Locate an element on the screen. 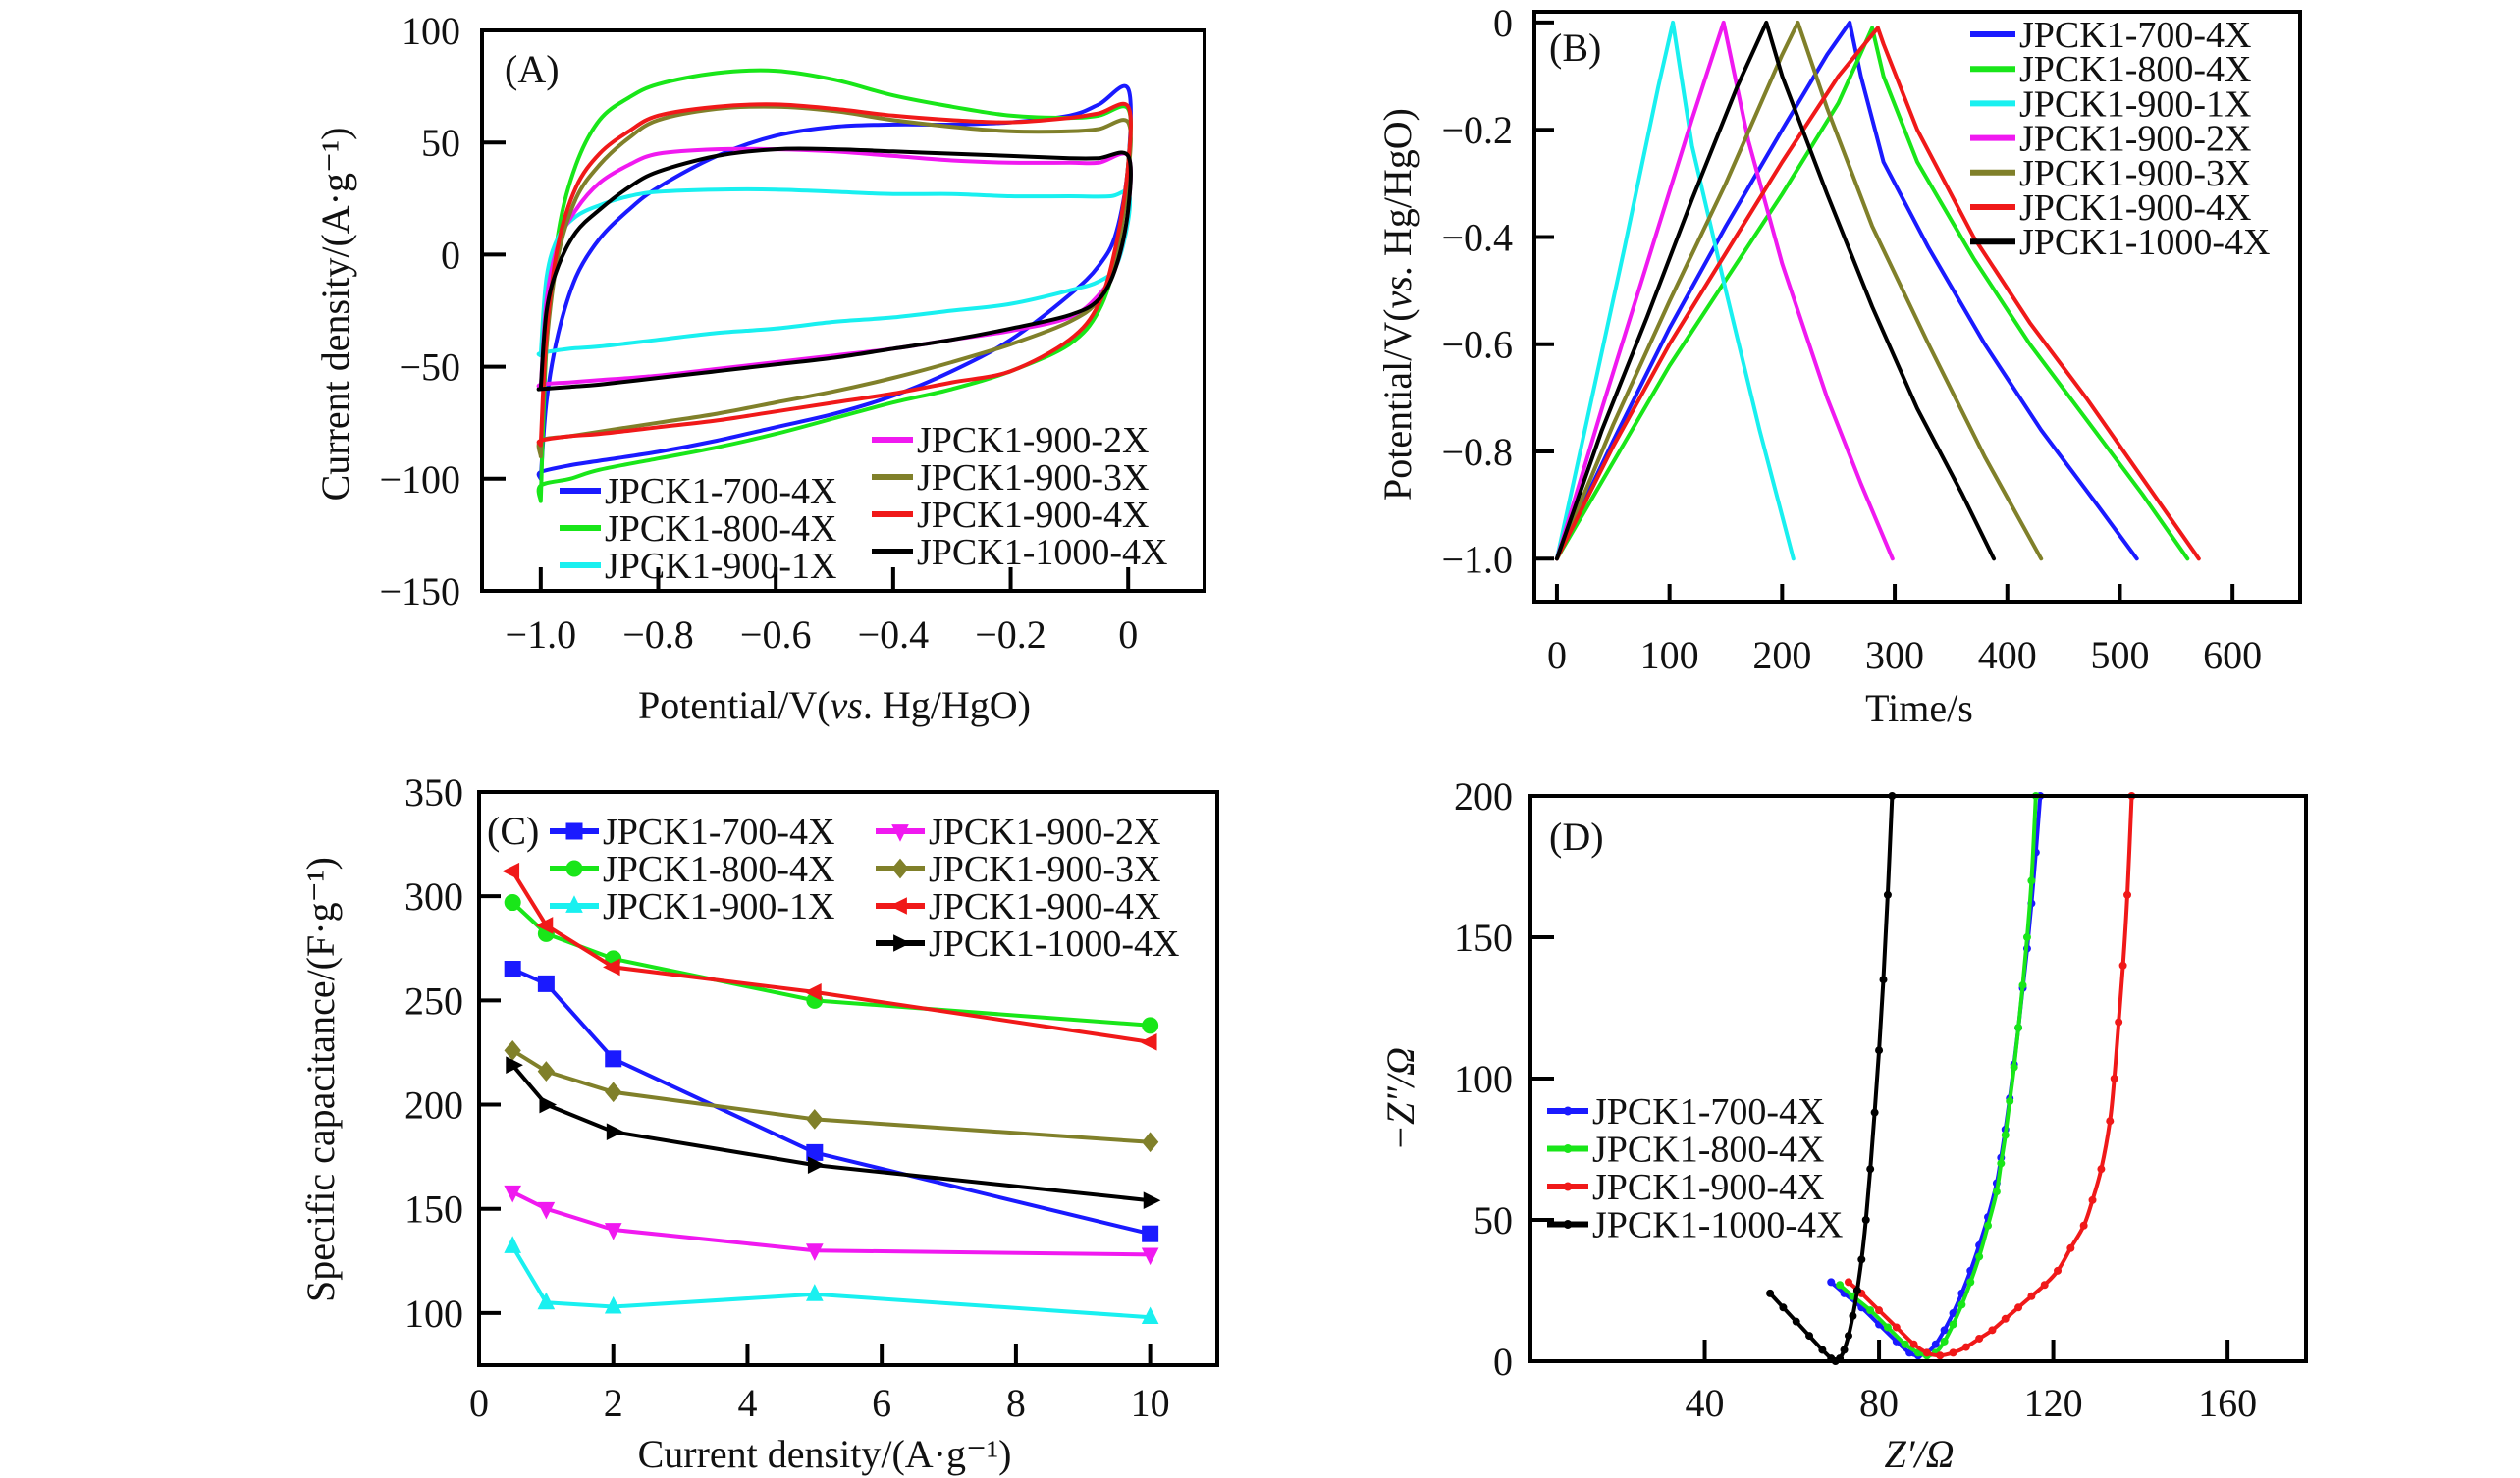  series-line-jpck1-700-4x is located at coordinates (1936, 1076).